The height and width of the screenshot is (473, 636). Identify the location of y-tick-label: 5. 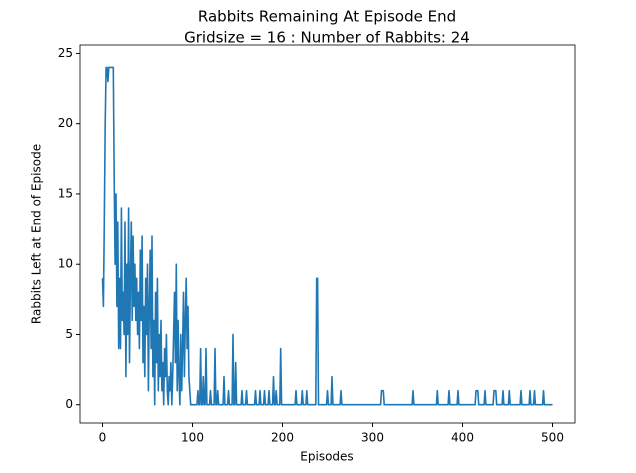
(69, 334).